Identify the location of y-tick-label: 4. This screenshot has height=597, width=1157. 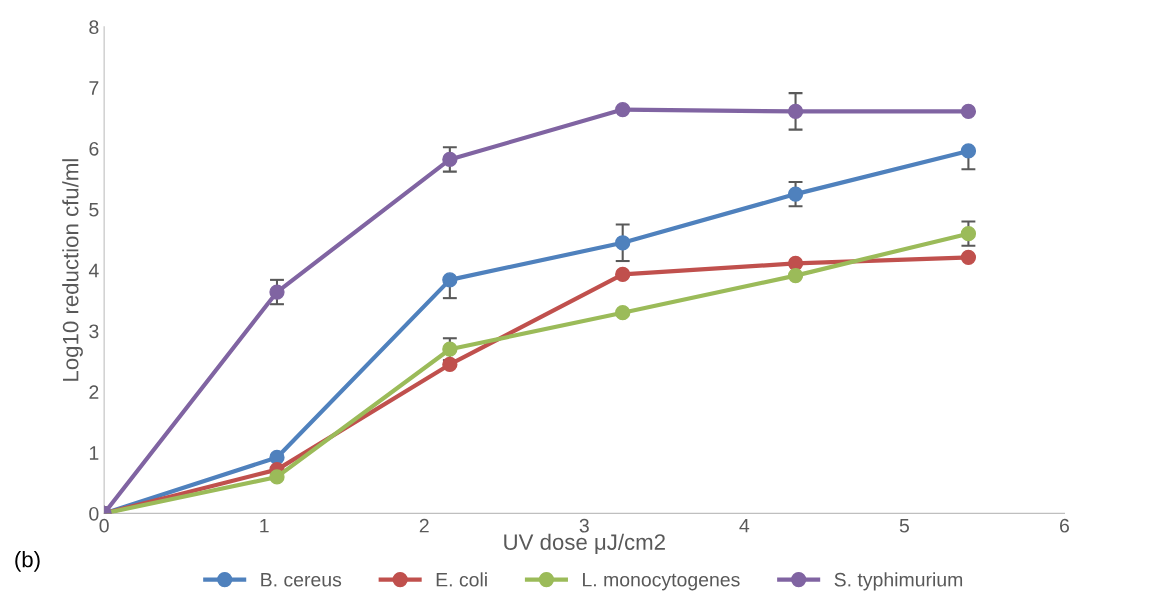
(93, 270).